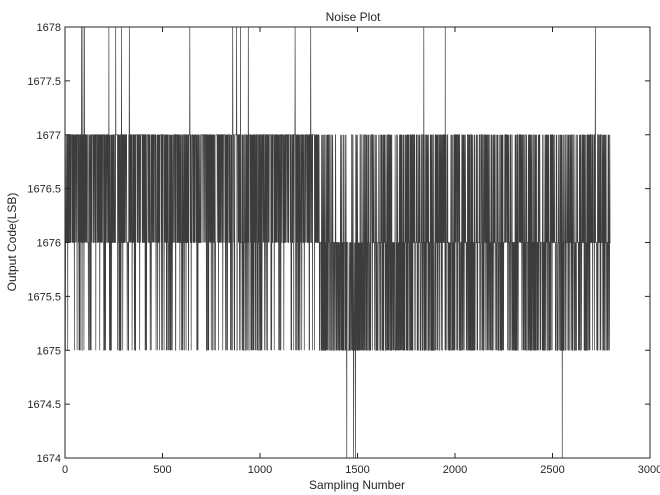  I want to click on x-tick-label: 2500, so click(552, 470).